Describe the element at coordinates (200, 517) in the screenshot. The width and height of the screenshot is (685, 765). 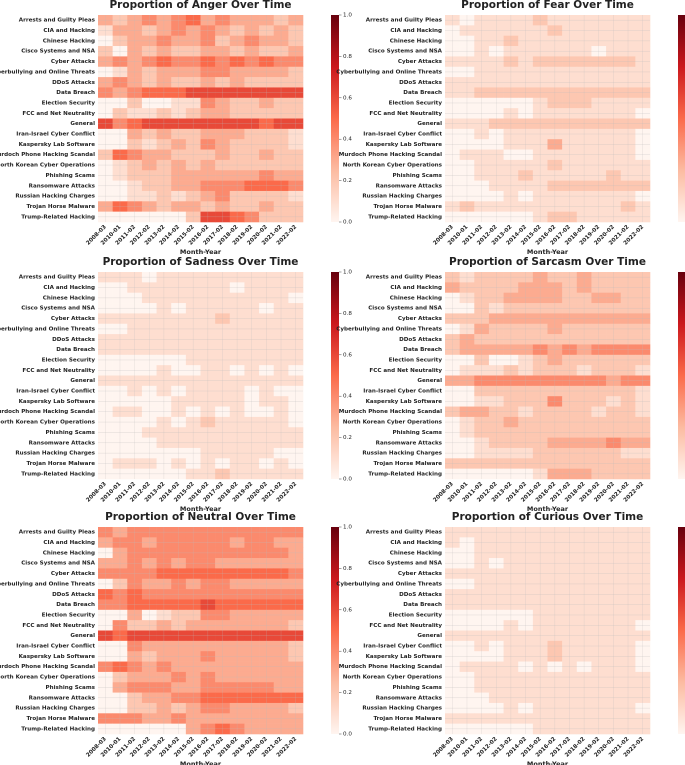
I see `chart-title: Proportion of Neutral Over Time` at that location.